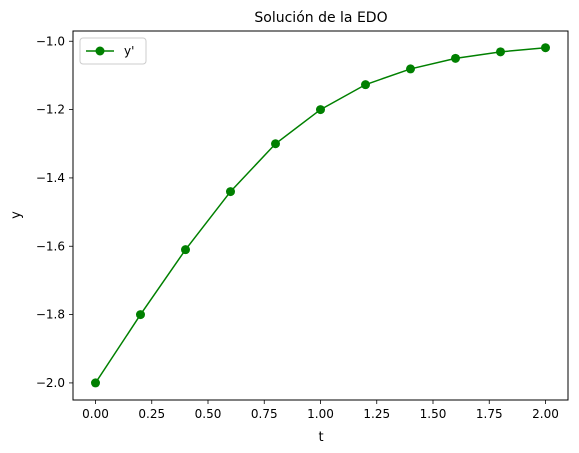 The image size is (579, 453). I want to click on x-tick-label: 2.00, so click(545, 414).